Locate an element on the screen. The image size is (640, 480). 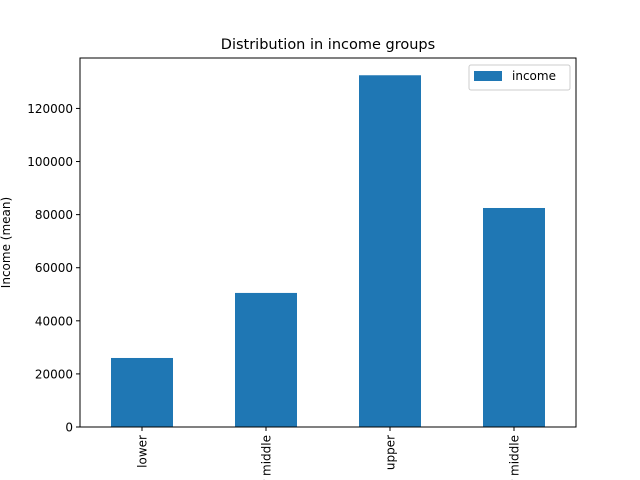
x-tick-label: upper is located at coordinates (391, 452).